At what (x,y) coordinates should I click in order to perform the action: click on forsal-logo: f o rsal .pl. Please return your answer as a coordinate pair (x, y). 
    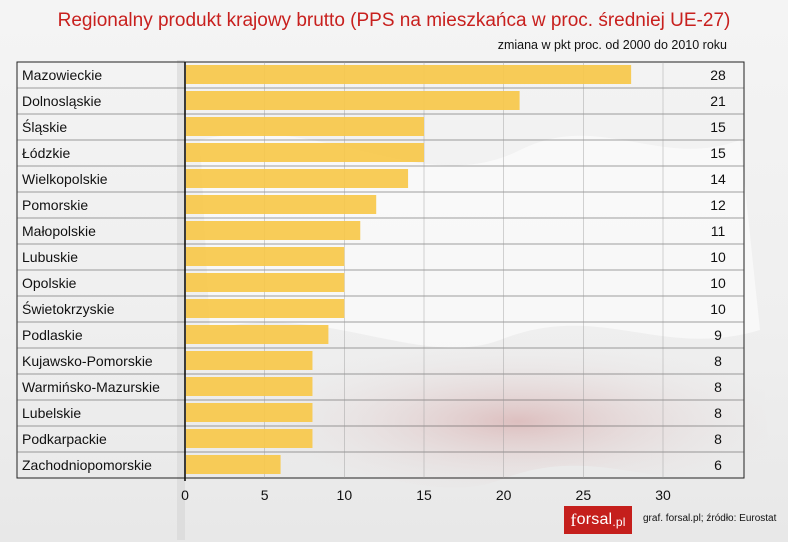
    Looking at the image, I should click on (598, 520).